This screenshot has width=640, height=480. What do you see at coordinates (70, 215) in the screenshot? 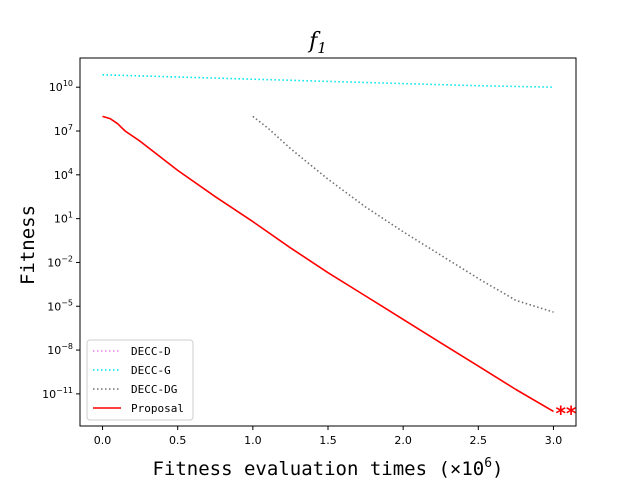
I see `y-tick-label-exponent: 1` at bounding box center [70, 215].